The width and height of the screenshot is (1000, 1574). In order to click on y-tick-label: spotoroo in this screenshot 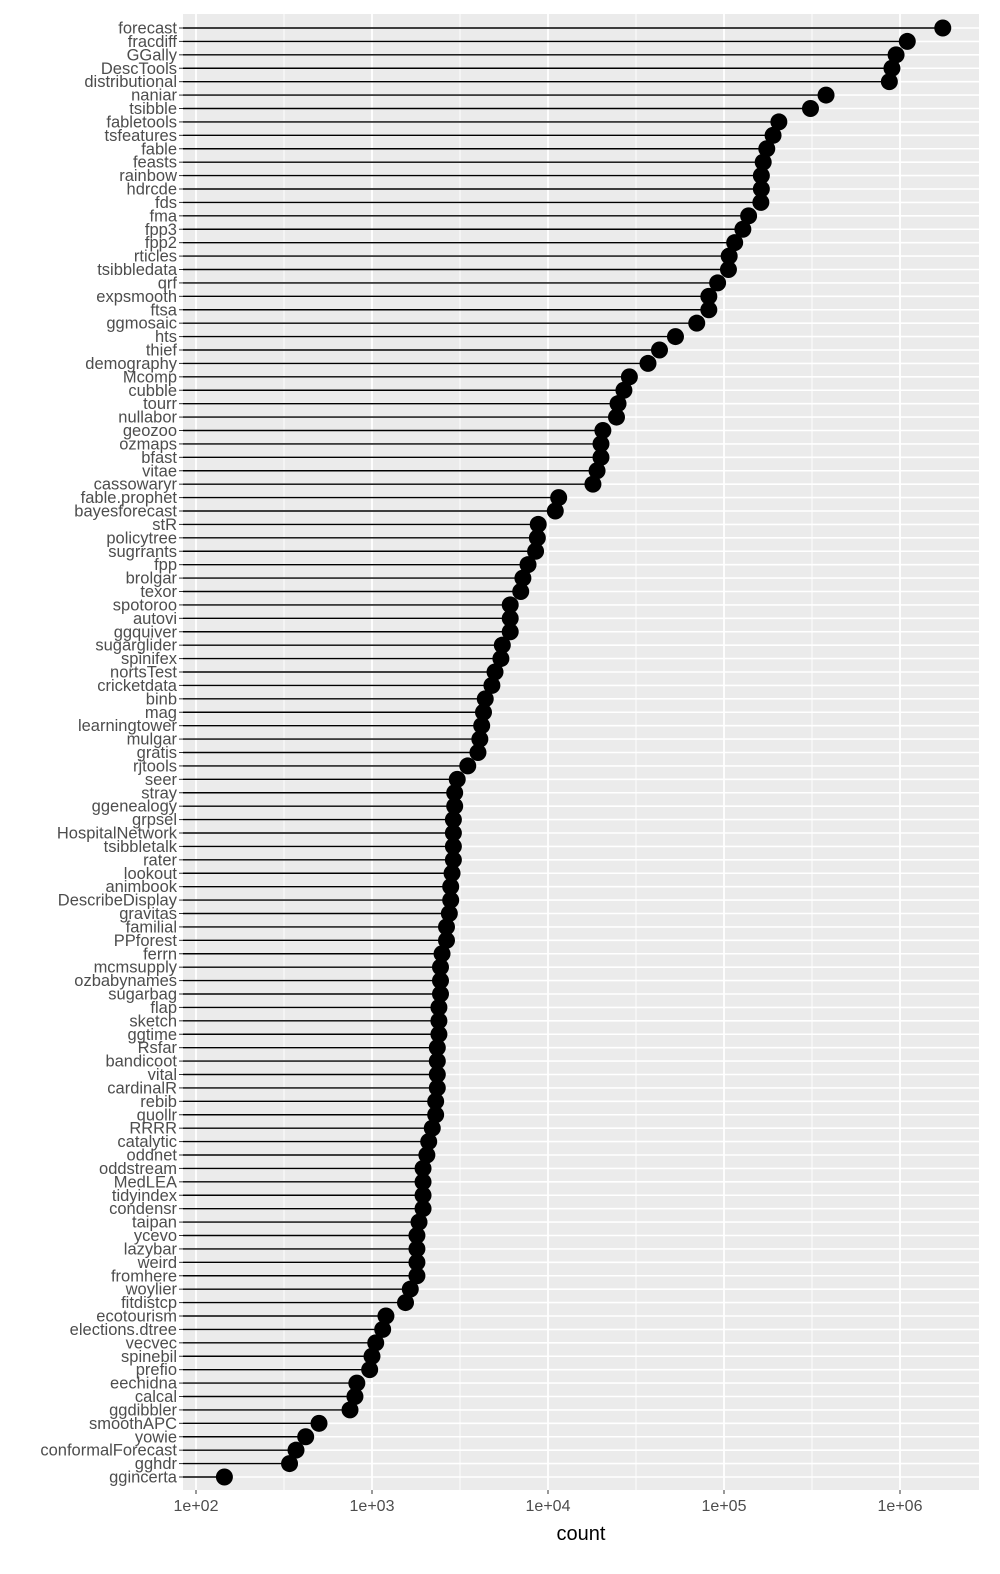, I will do `click(145, 605)`.